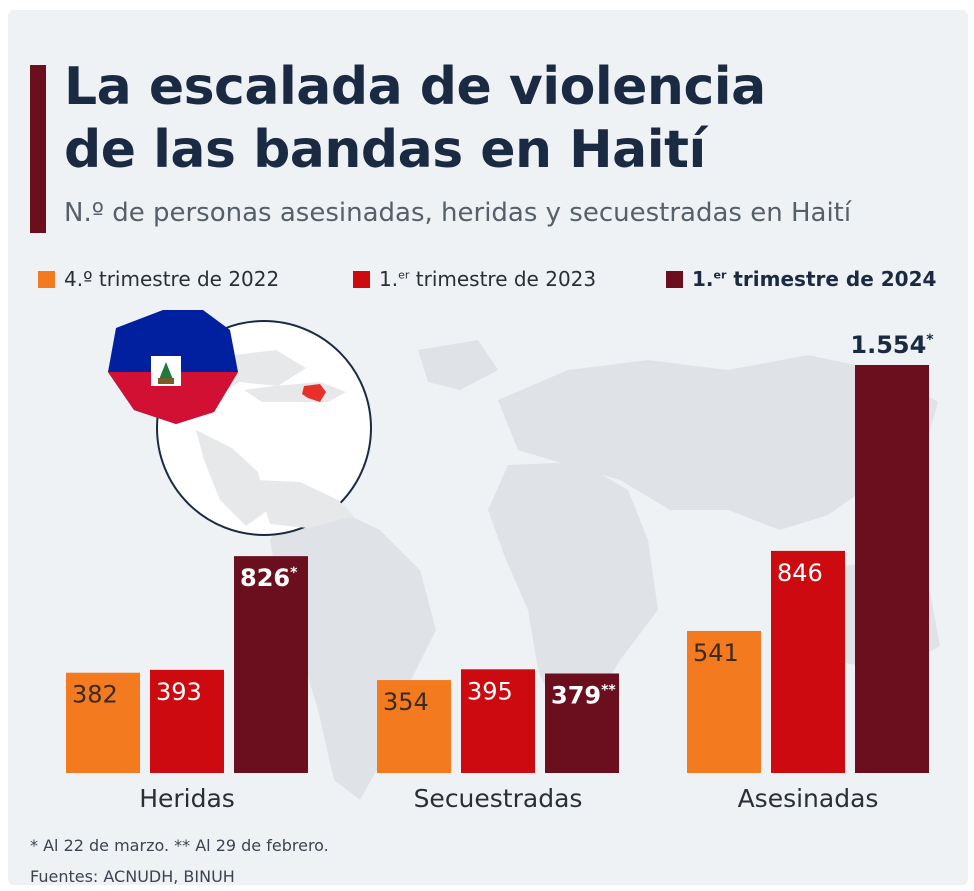 This screenshot has height=891, width=974. I want to click on haiti-flag-icon, so click(173, 367).